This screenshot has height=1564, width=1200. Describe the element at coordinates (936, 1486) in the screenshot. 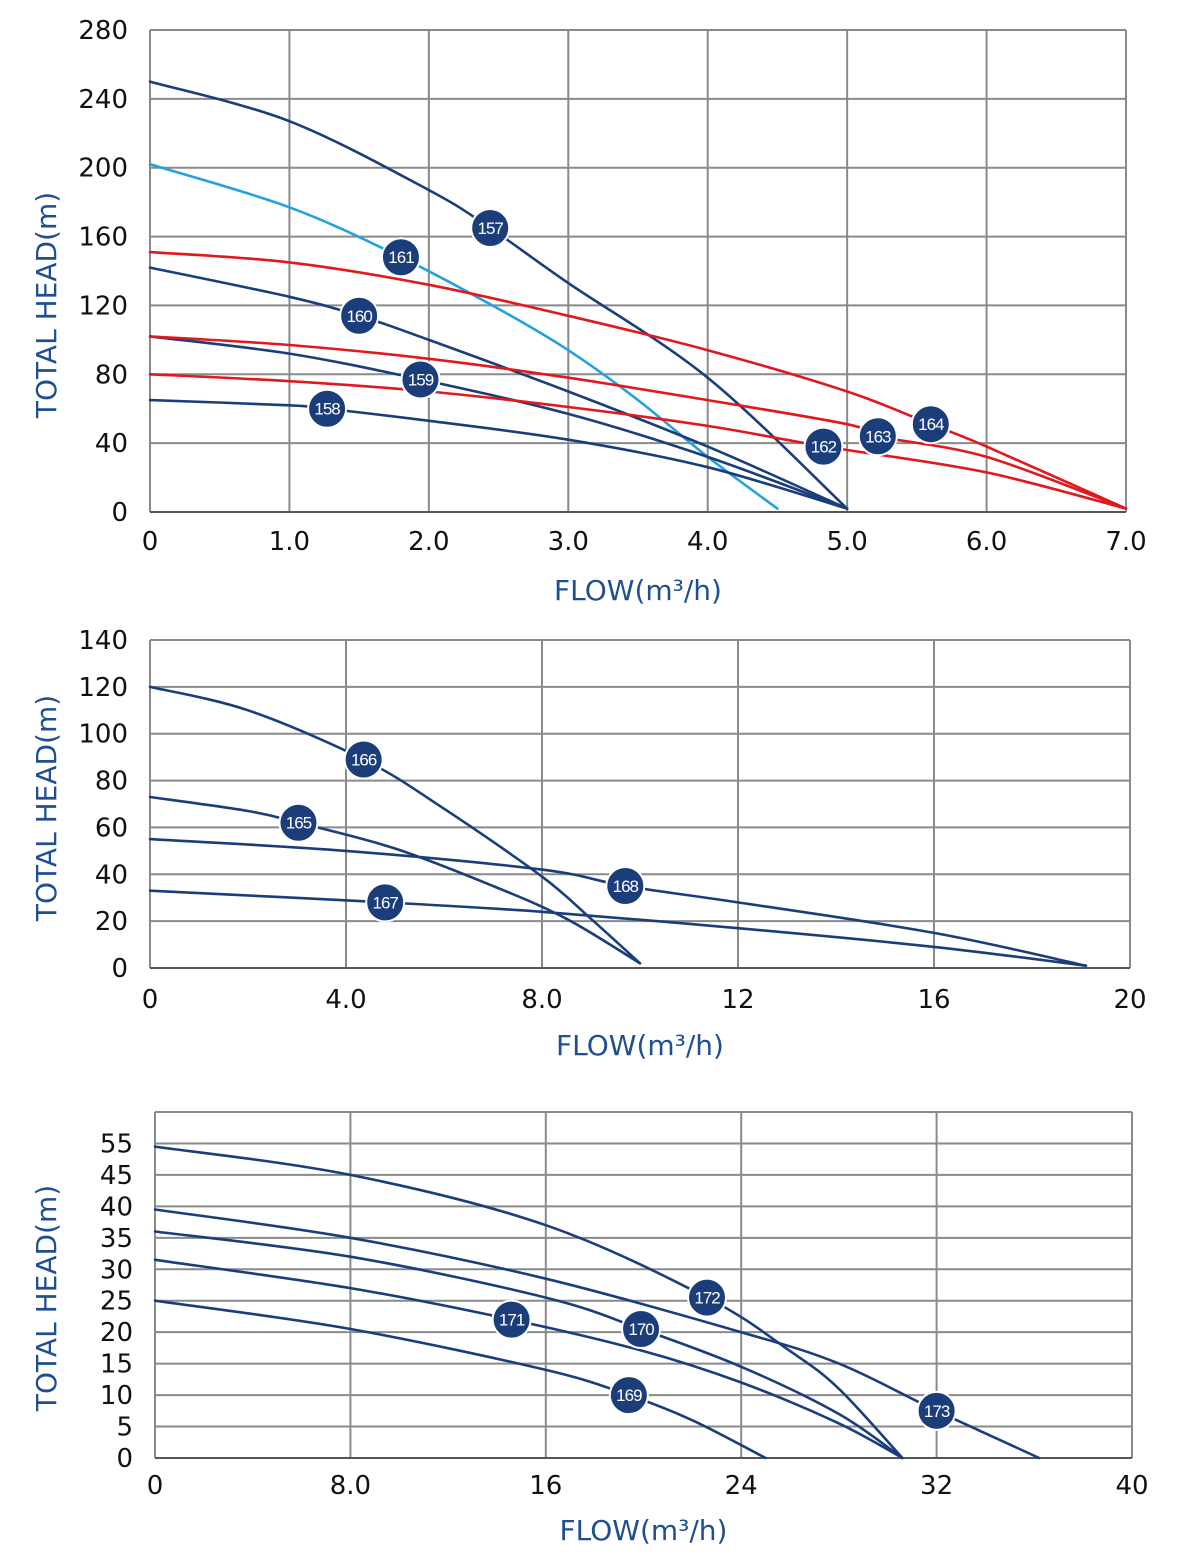

I see `x-tick-label: 32` at that location.